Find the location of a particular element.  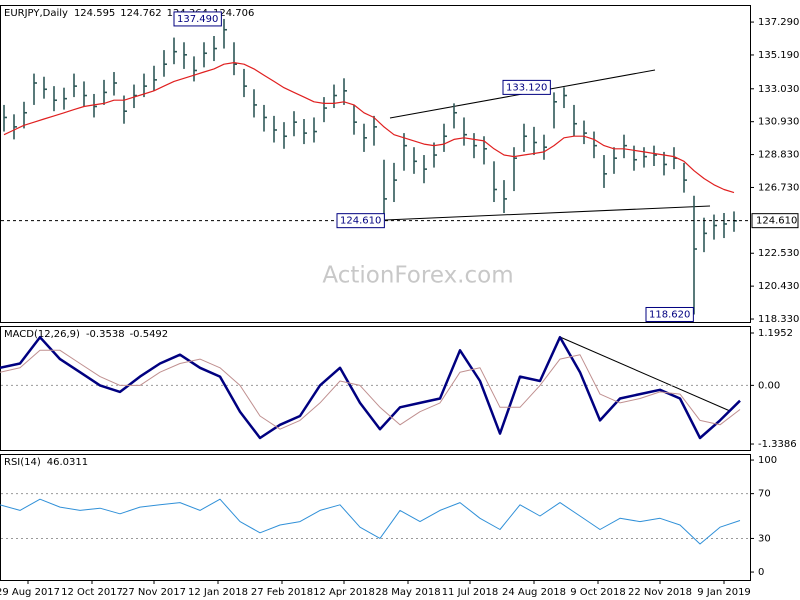

panel-title: MACD(12,26,9) is located at coordinates (42, 334).